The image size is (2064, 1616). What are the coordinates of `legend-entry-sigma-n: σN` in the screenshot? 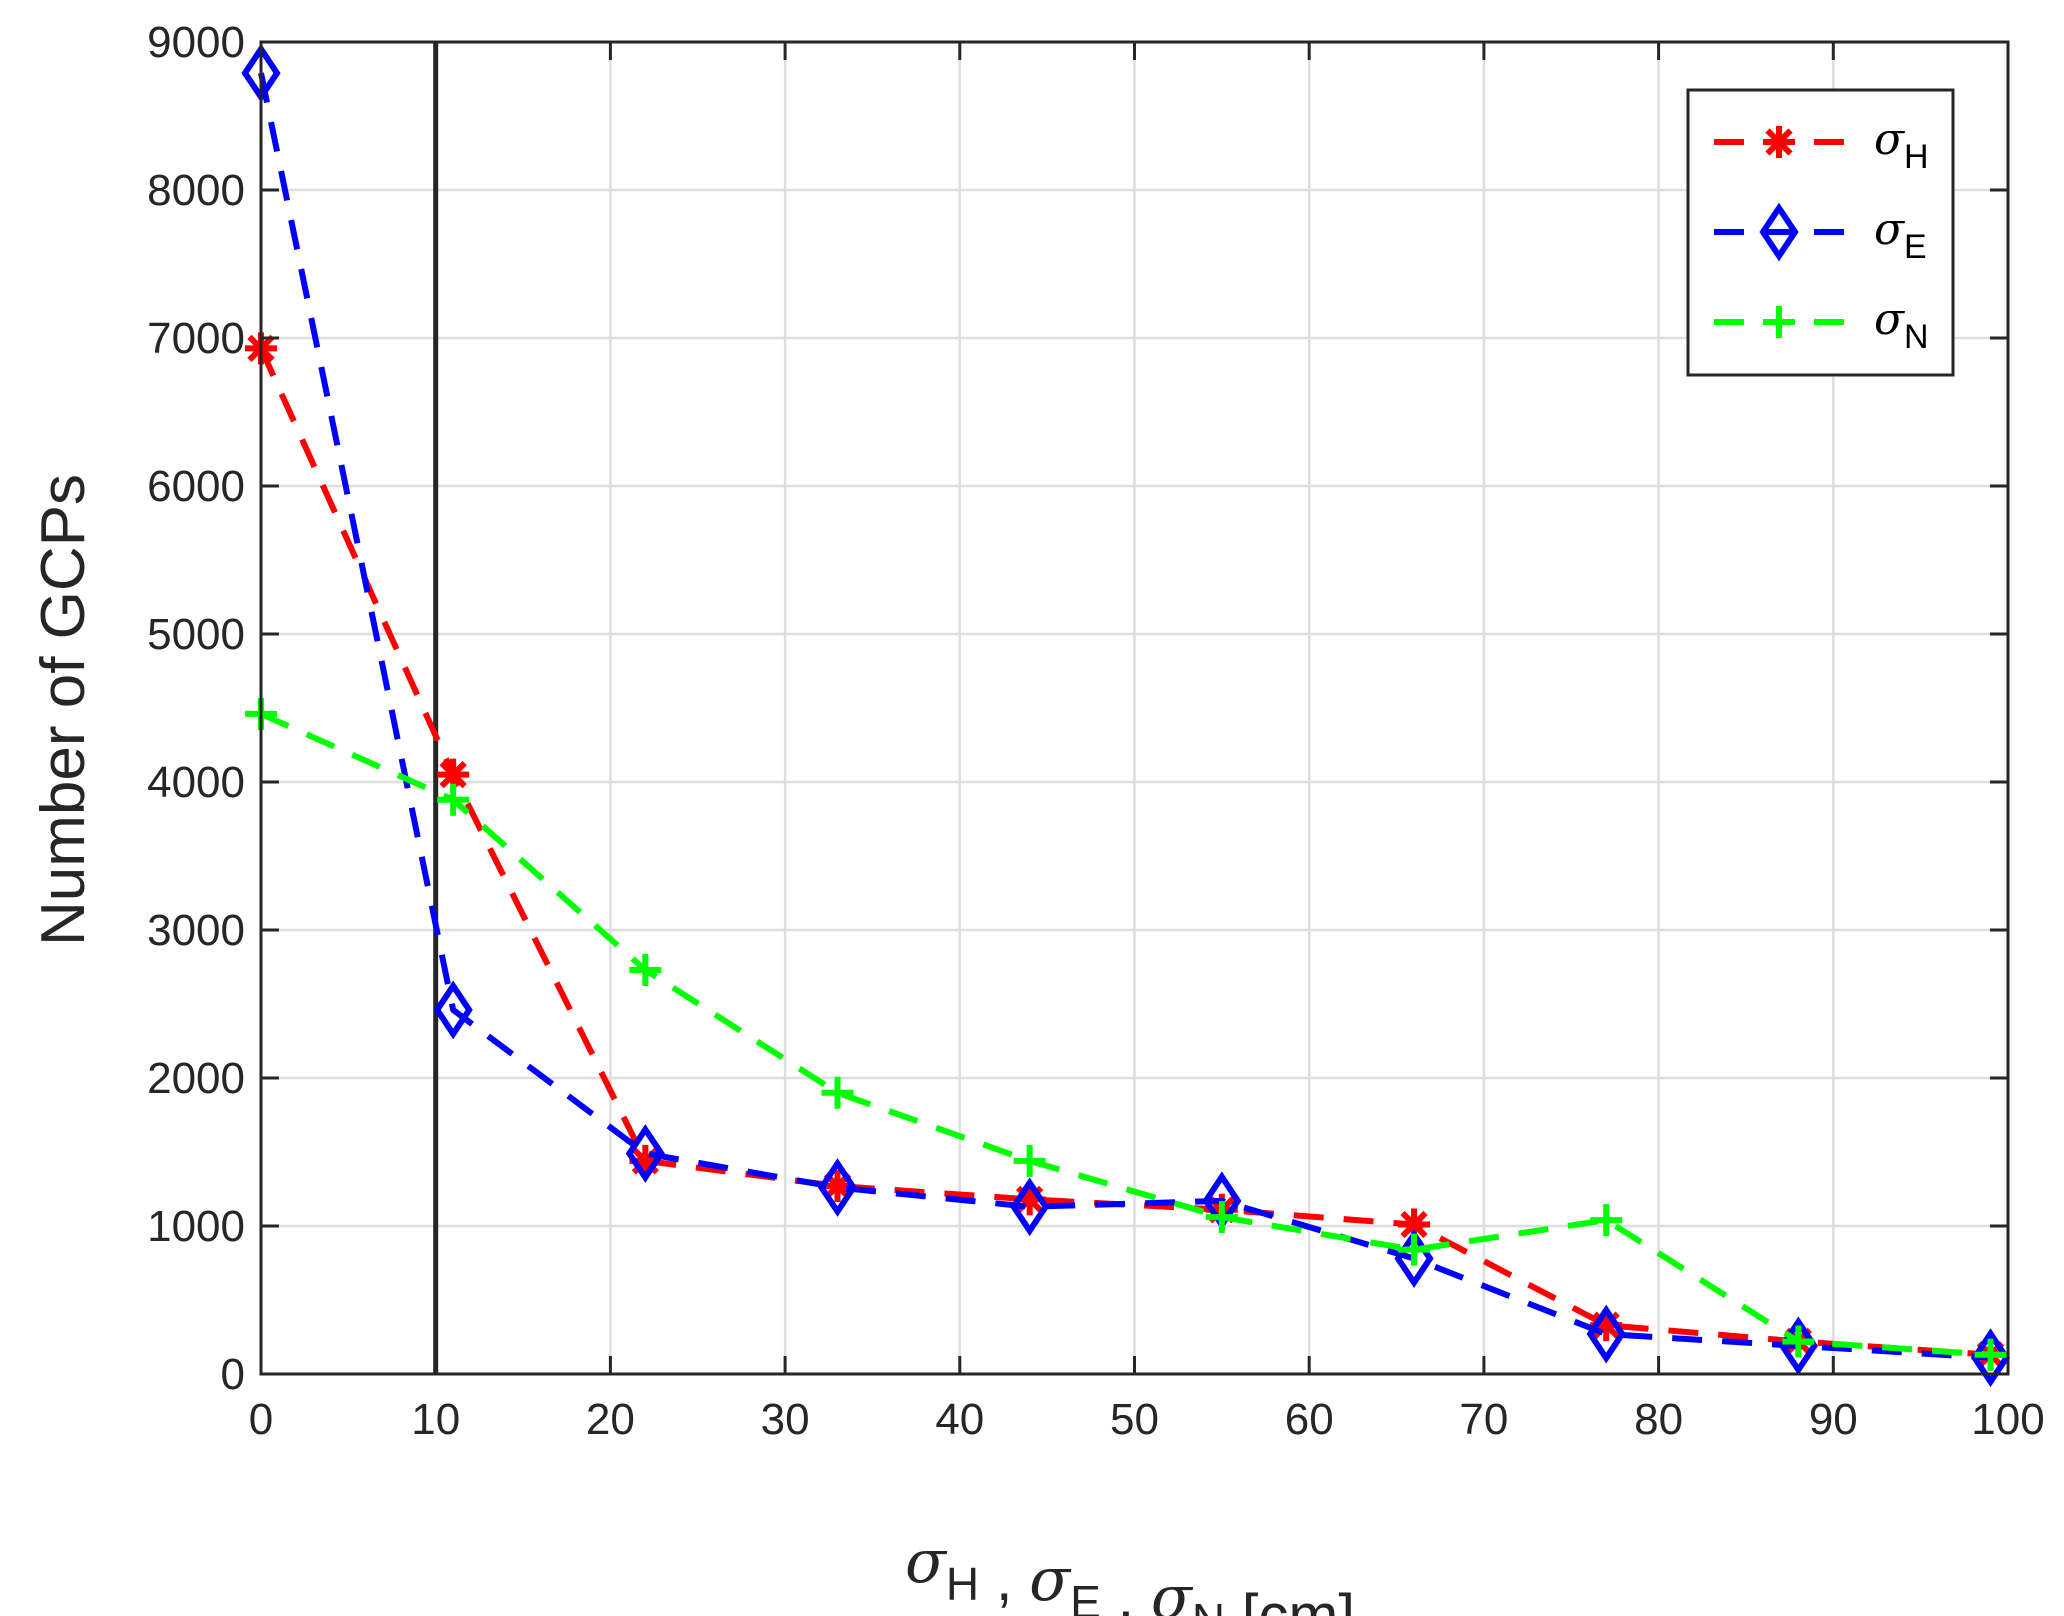 It's located at (1821, 325).